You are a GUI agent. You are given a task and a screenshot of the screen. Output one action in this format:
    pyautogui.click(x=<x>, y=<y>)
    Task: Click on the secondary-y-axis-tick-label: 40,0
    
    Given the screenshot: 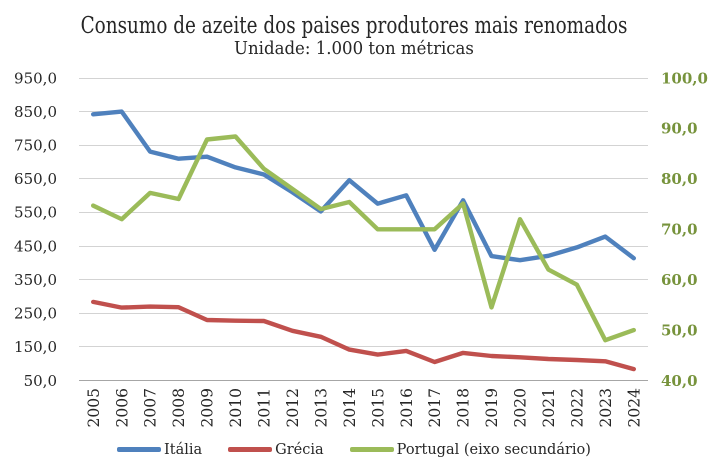 What is the action you would take?
    pyautogui.click(x=679, y=381)
    